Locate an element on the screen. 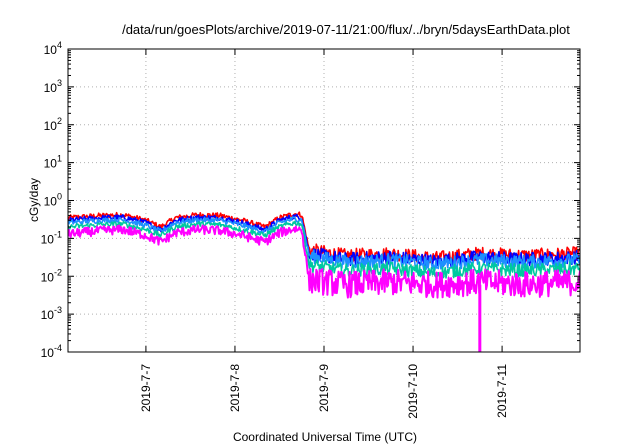  x-tick-label: 2019-7-9 is located at coordinates (324, 388).